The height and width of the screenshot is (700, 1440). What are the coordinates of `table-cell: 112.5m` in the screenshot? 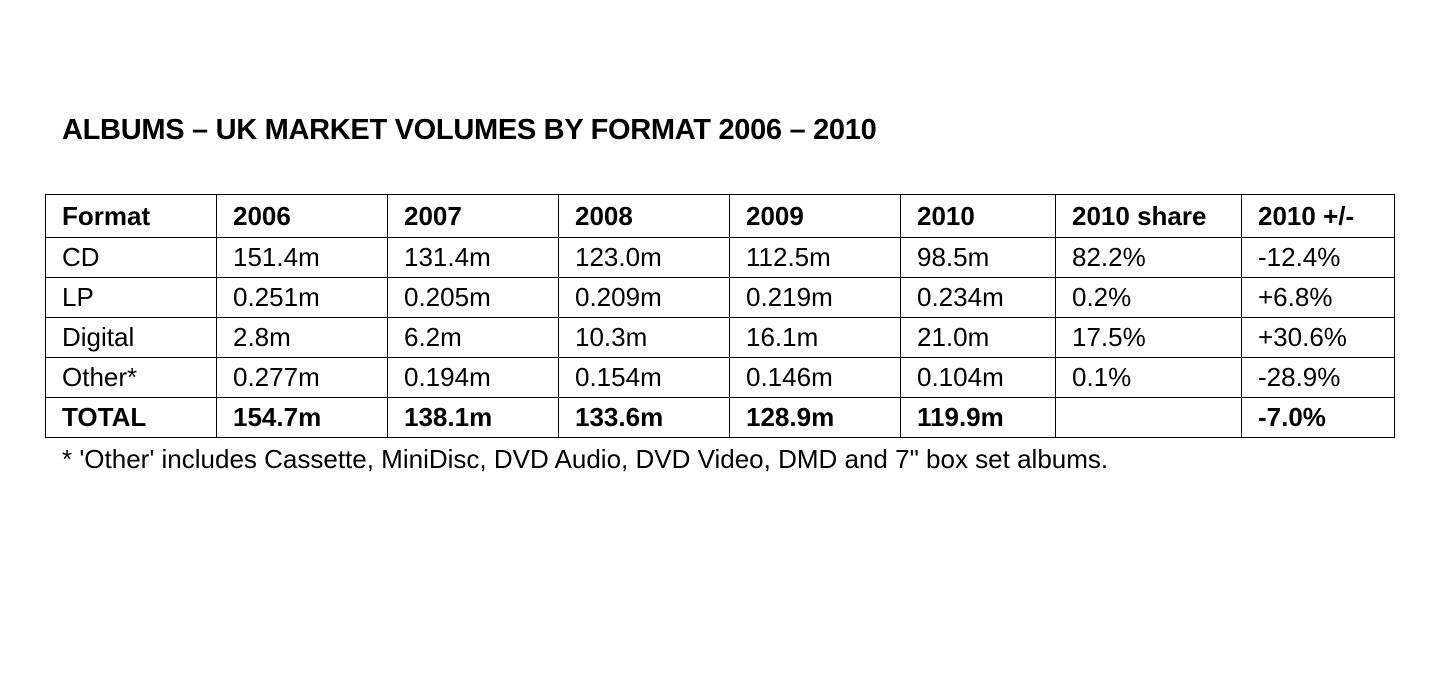 It's located at (815, 257).